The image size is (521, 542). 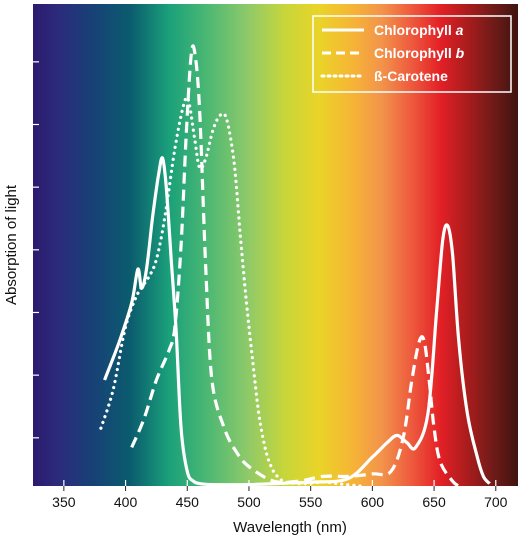 I want to click on x-axis-ticks: 350 400 450 500 550 600 650 700, so click(x=280, y=495).